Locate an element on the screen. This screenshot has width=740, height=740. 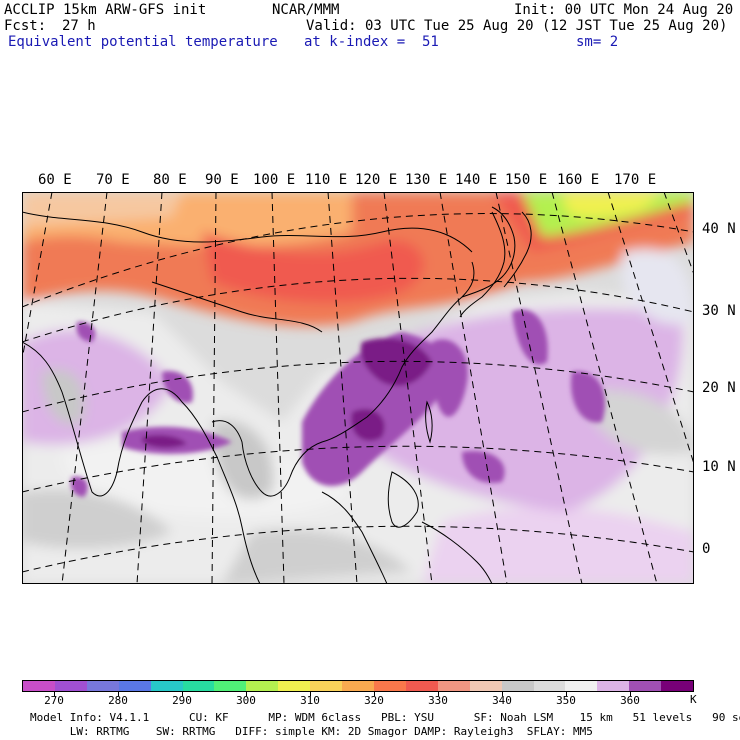
longitude-label: 80 E is located at coordinates (170, 180).